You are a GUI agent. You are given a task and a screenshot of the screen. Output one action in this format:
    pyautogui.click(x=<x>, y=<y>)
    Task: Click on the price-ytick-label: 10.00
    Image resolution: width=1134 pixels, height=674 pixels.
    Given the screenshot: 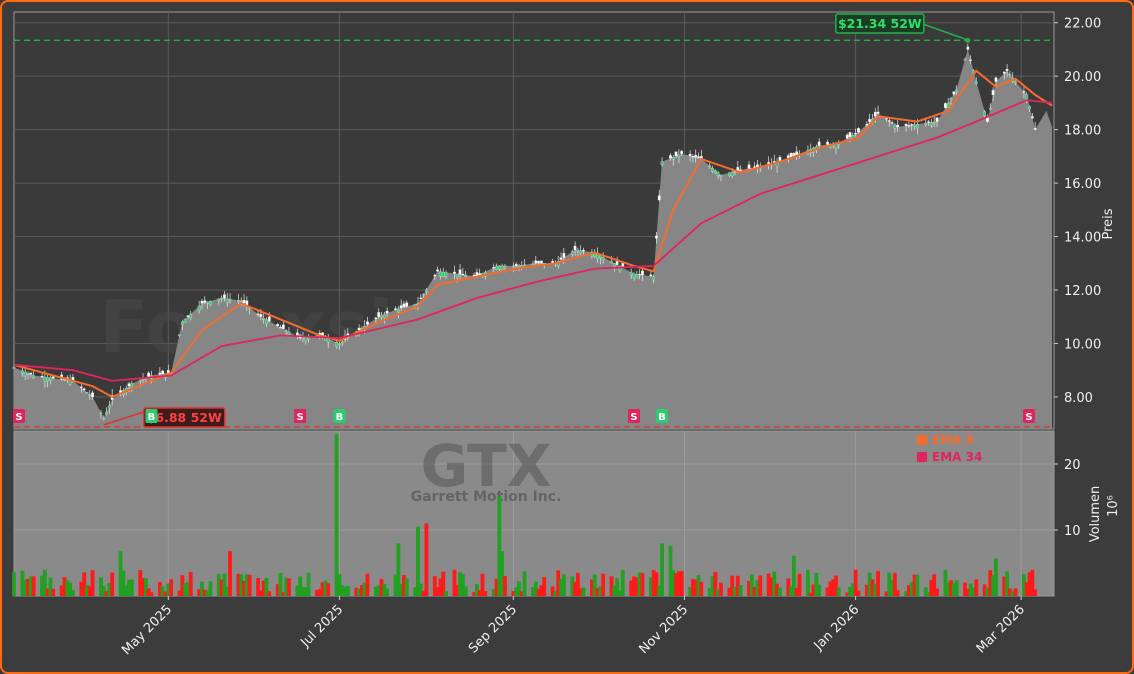 What is the action you would take?
    pyautogui.click(x=1082, y=344)
    